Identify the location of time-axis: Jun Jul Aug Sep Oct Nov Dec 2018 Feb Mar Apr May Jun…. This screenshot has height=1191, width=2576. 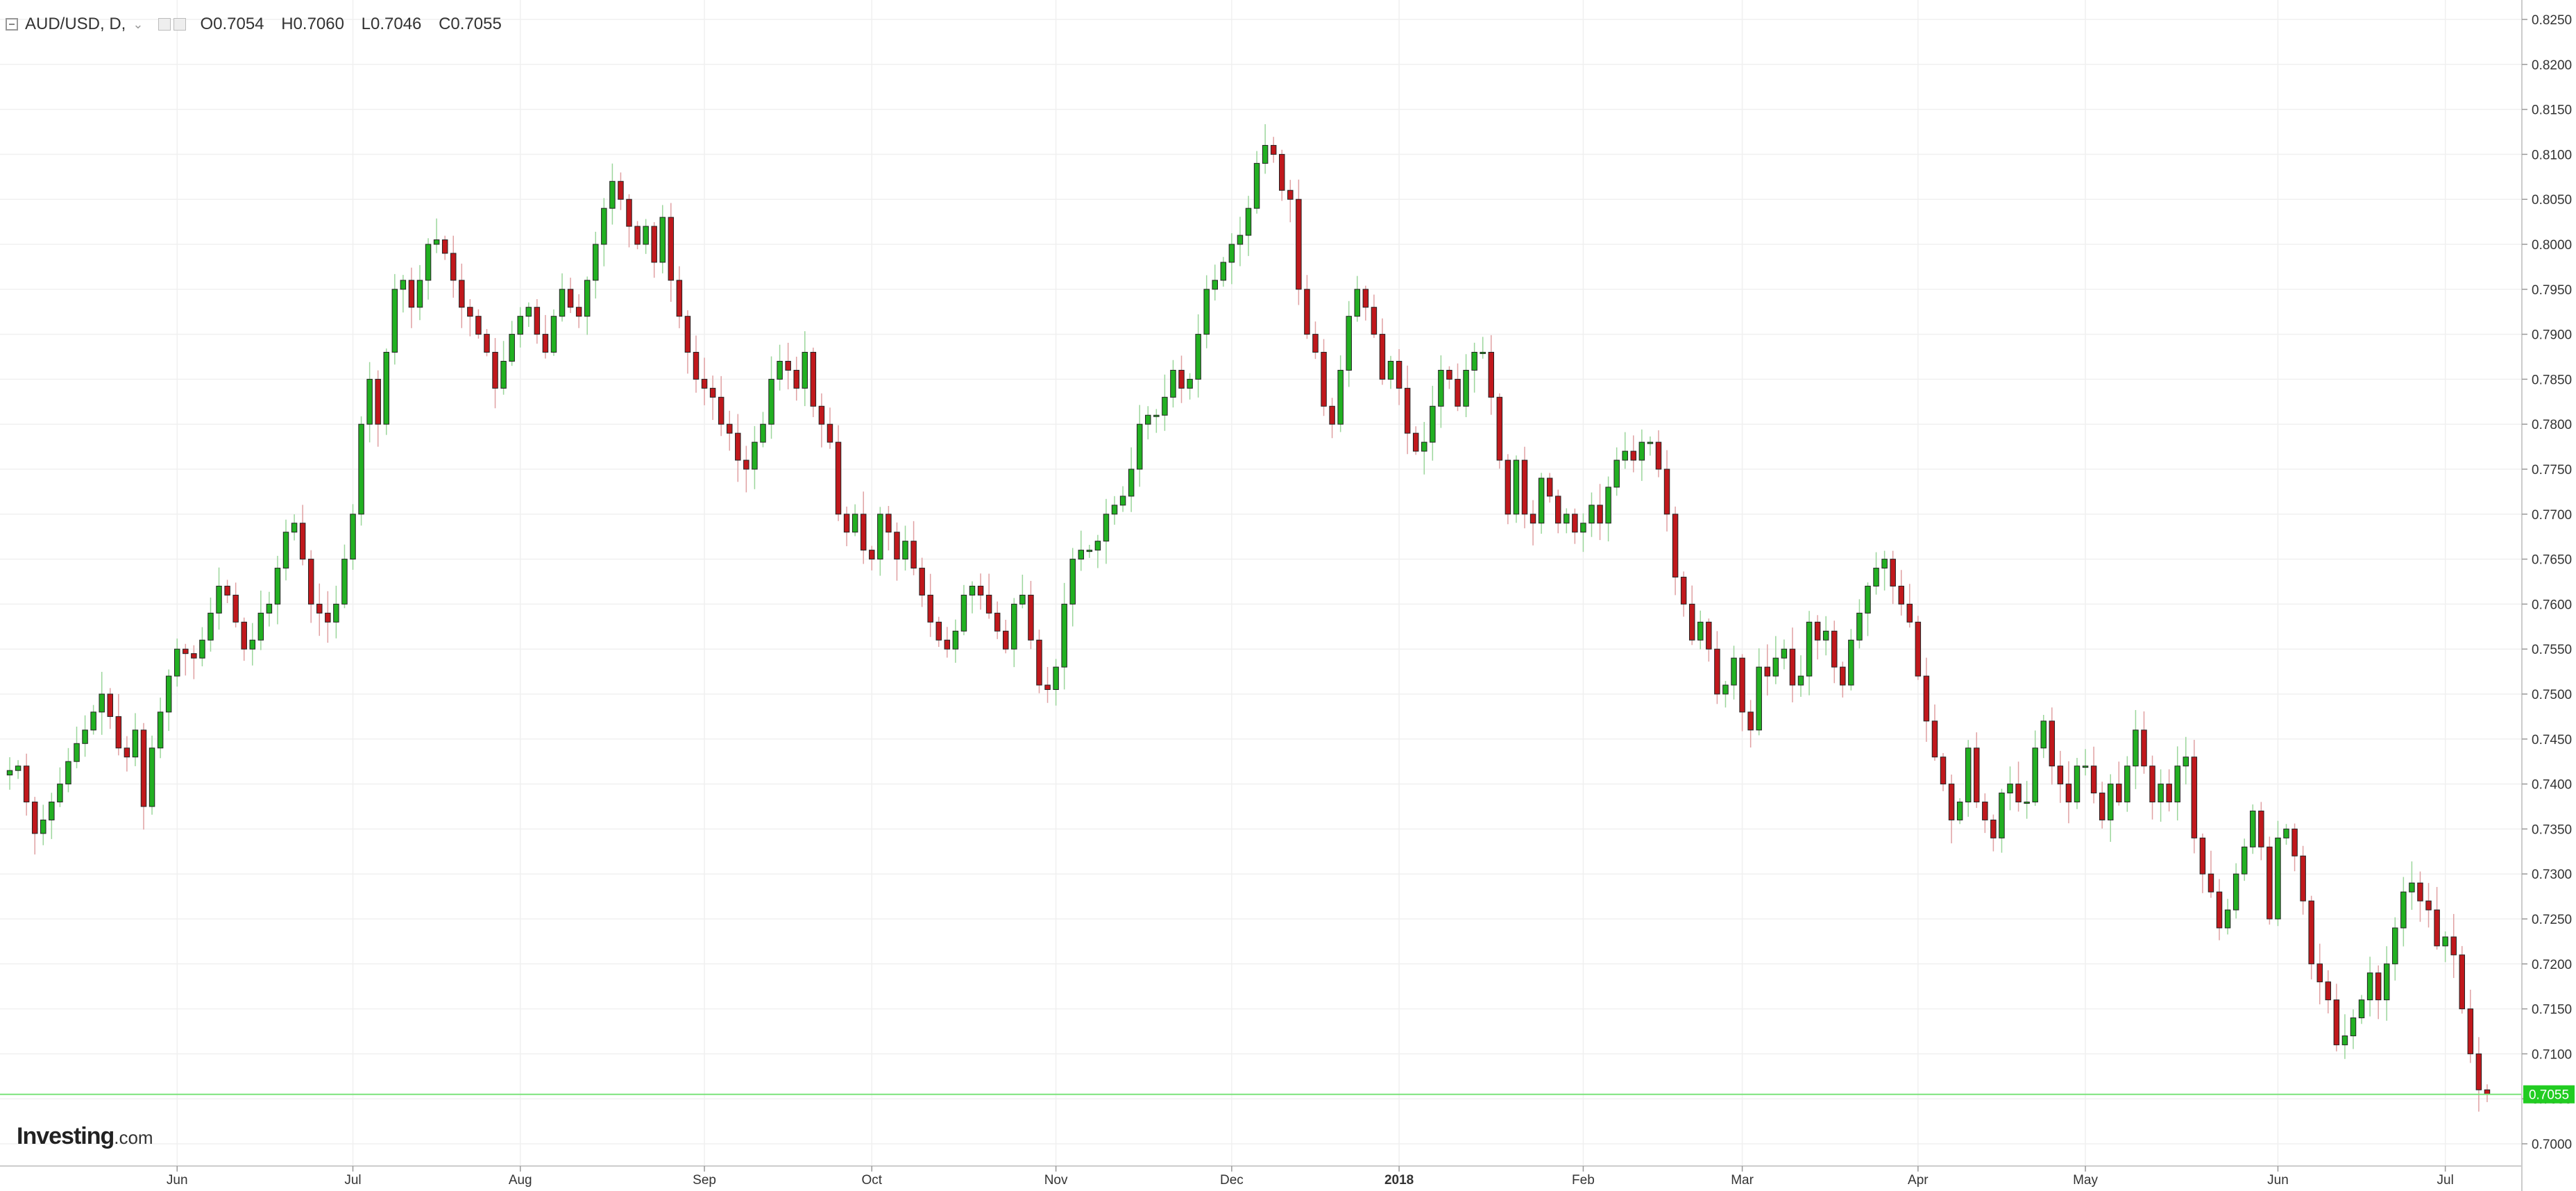
(1372, 1177).